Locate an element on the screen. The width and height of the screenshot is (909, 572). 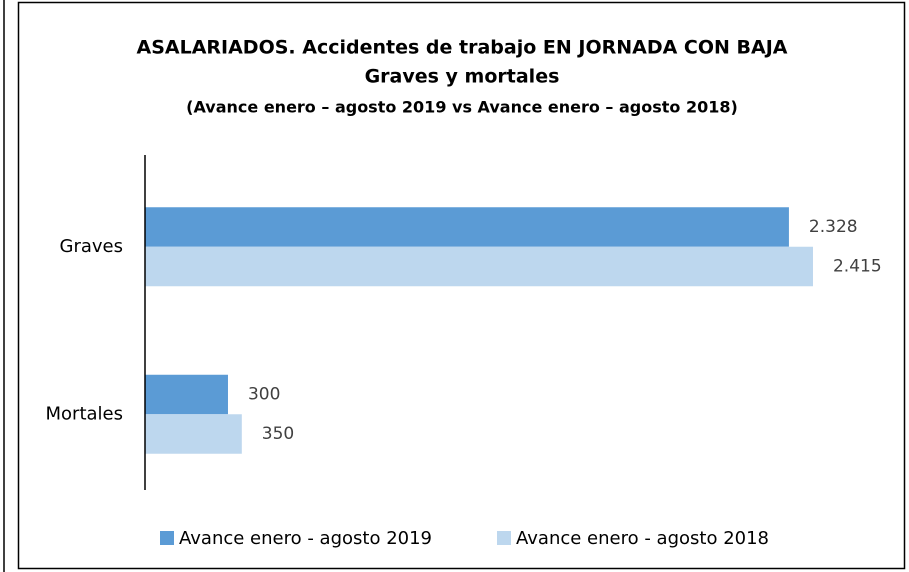
data-label: 2.415 is located at coordinates (857, 267).